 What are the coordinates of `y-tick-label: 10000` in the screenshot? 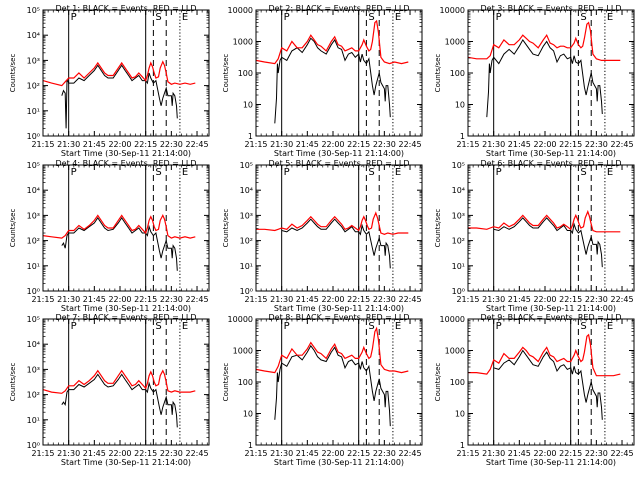 It's located at (452, 319).